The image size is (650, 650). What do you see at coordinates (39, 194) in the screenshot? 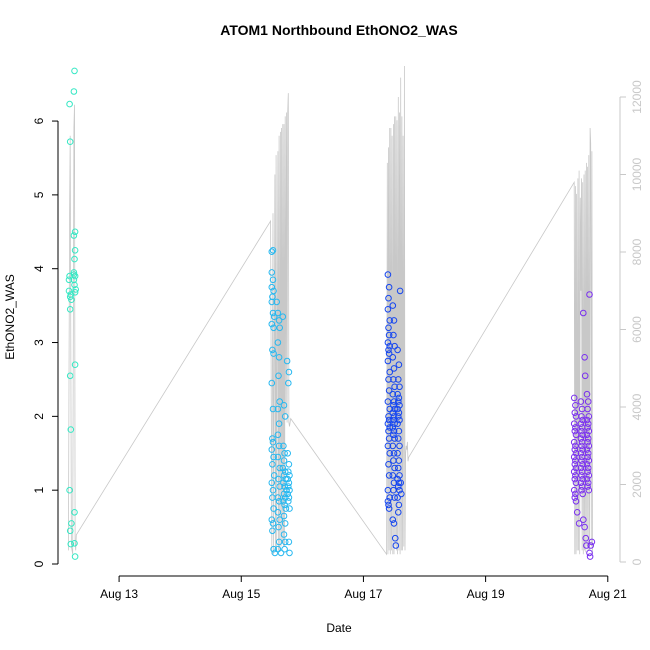
I see `y-tick-label: 5` at bounding box center [39, 194].